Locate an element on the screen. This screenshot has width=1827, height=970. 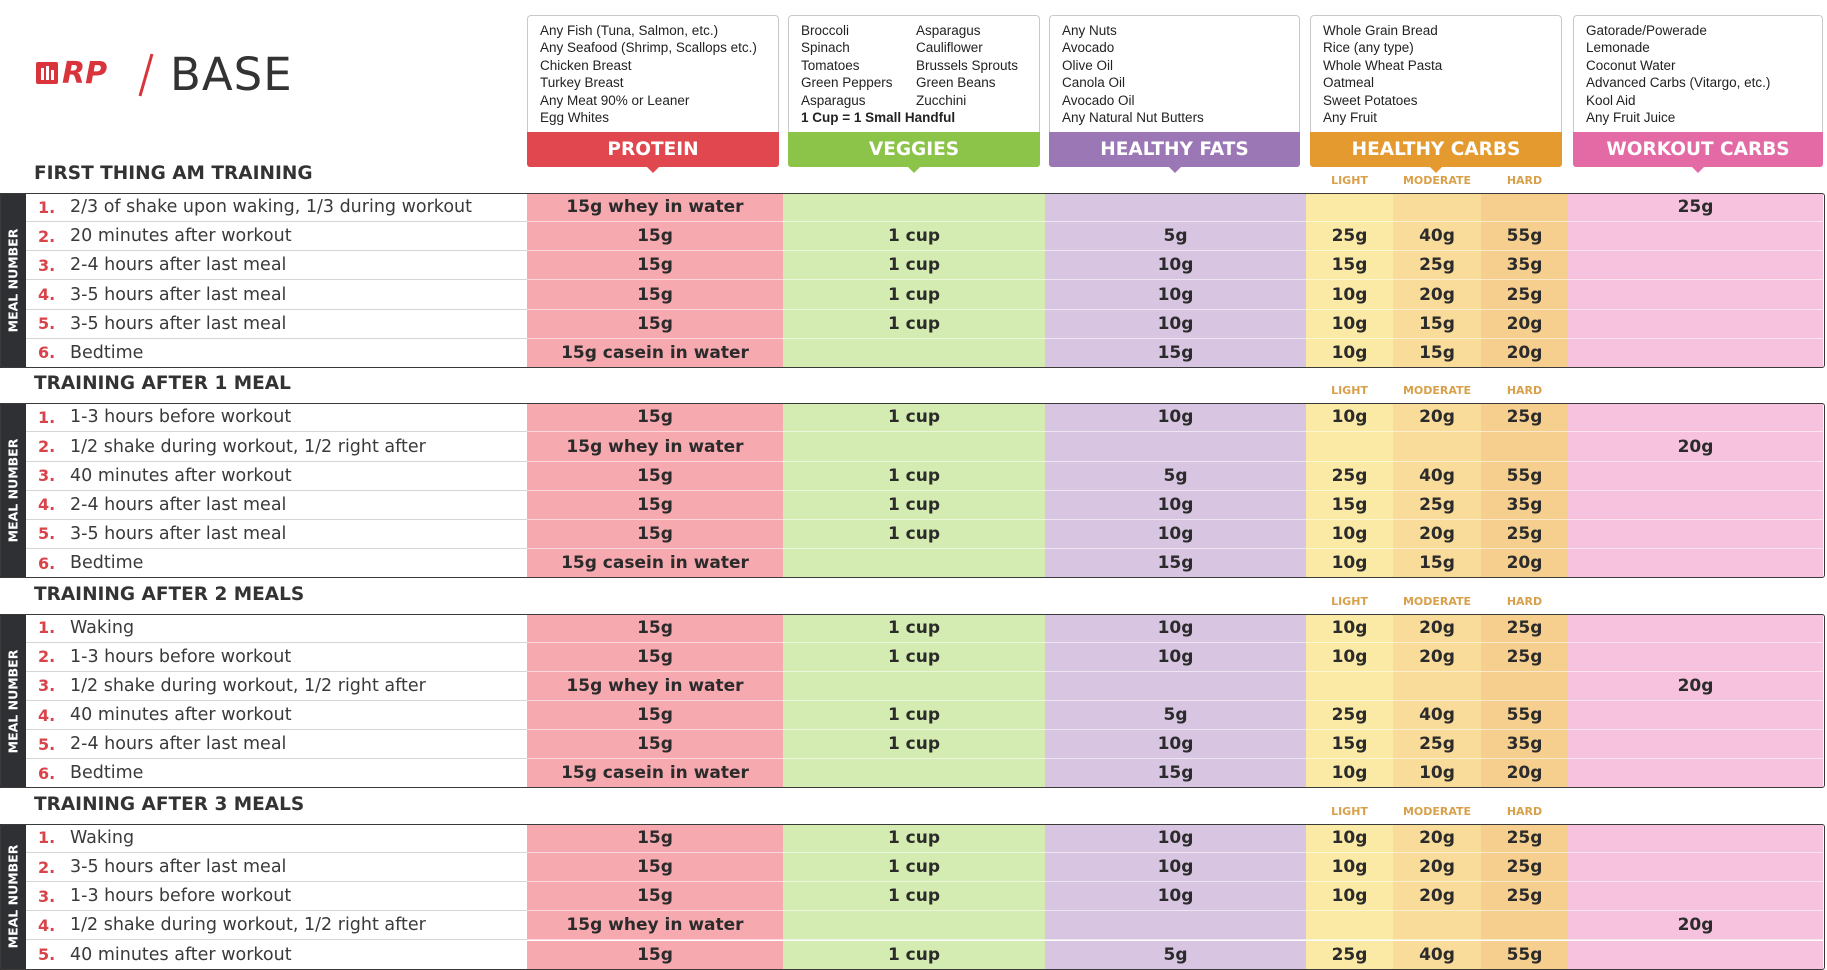
meal-number: 6. is located at coordinates (47, 563).